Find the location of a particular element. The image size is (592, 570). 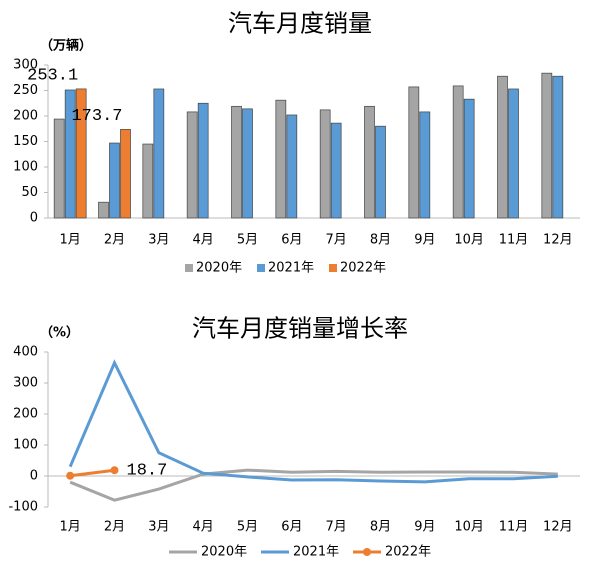

chart-title: 汽车月度销量增长率 is located at coordinates (300, 329).